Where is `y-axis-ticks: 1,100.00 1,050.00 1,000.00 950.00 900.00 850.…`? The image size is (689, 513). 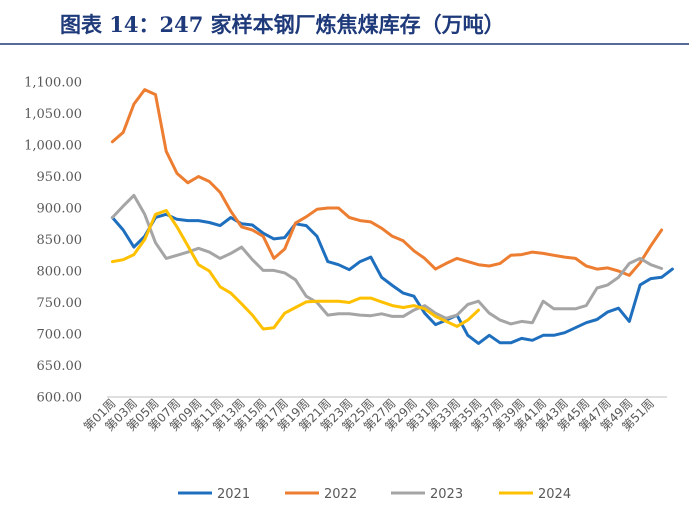
y-axis-ticks: 1,100.00 1,050.00 1,000.00 950.00 900.00 850.… is located at coordinates (53, 241).